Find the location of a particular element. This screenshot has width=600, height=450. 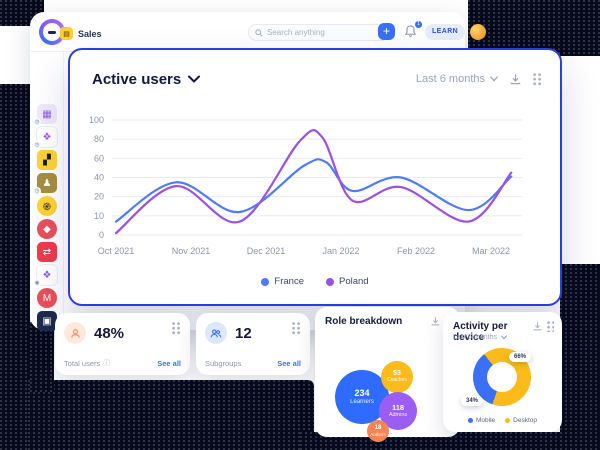

desktop-percent-badge: 66% is located at coordinates (520, 357).